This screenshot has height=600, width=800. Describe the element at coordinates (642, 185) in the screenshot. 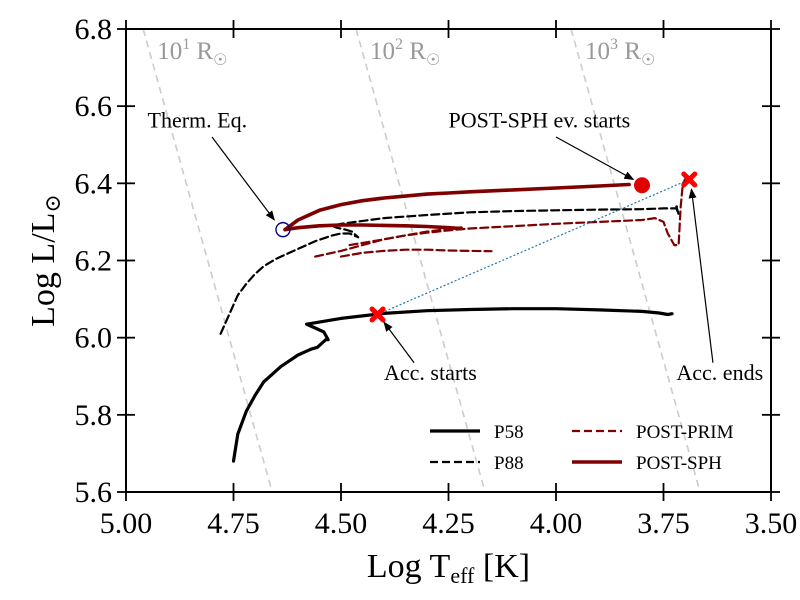

I see `post-sph-start-marker` at that location.